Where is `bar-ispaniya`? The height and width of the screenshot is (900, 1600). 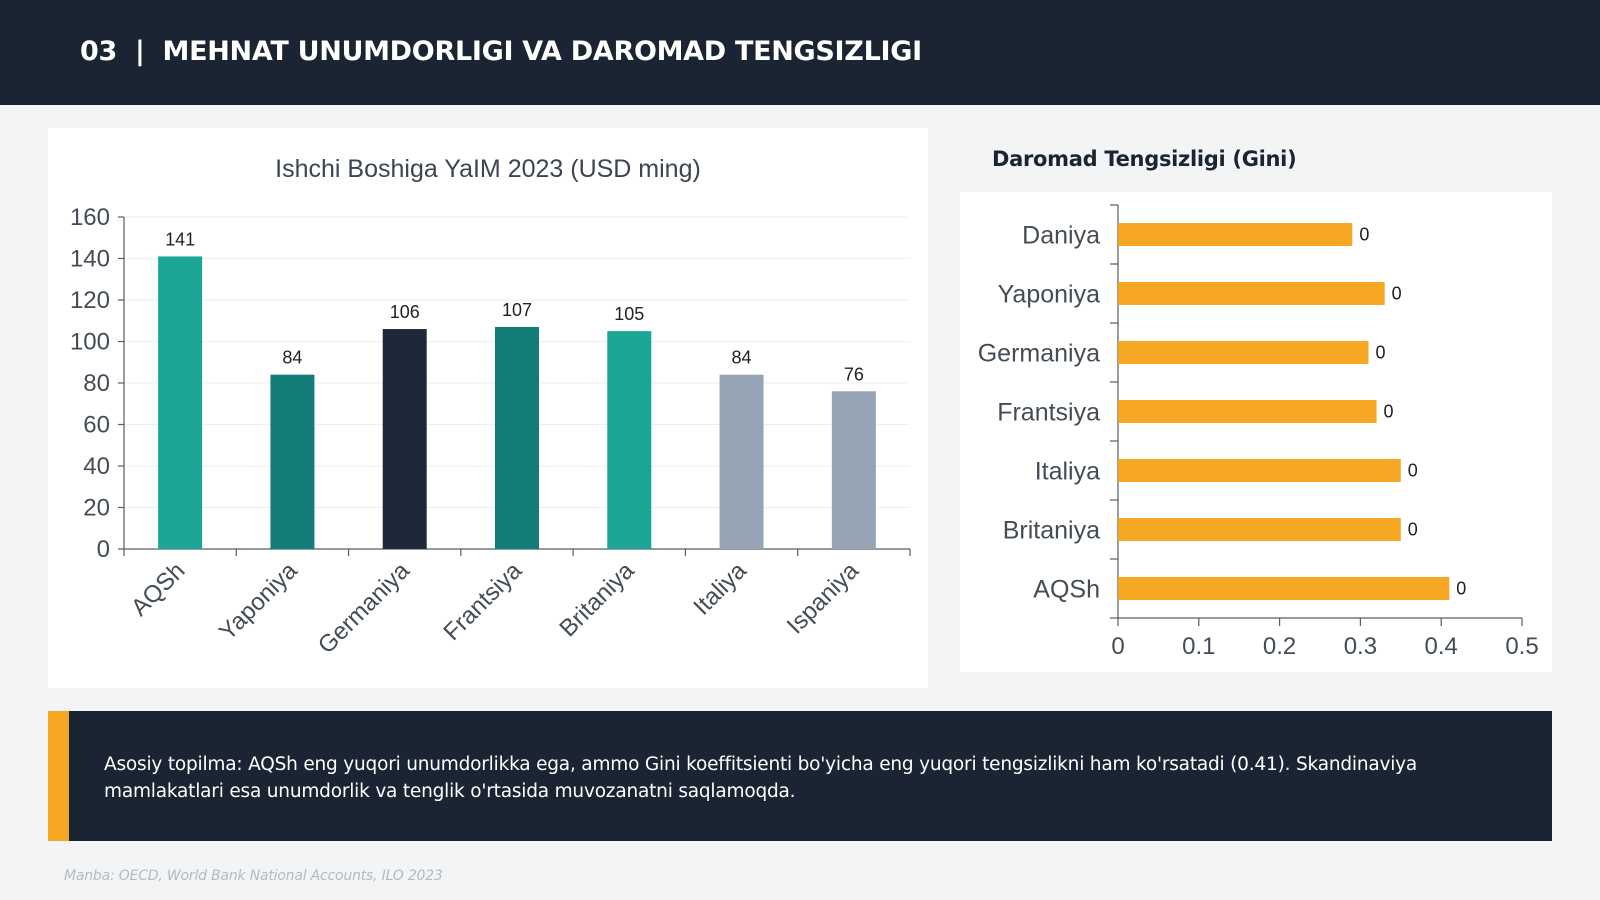
bar-ispaniya is located at coordinates (853, 470).